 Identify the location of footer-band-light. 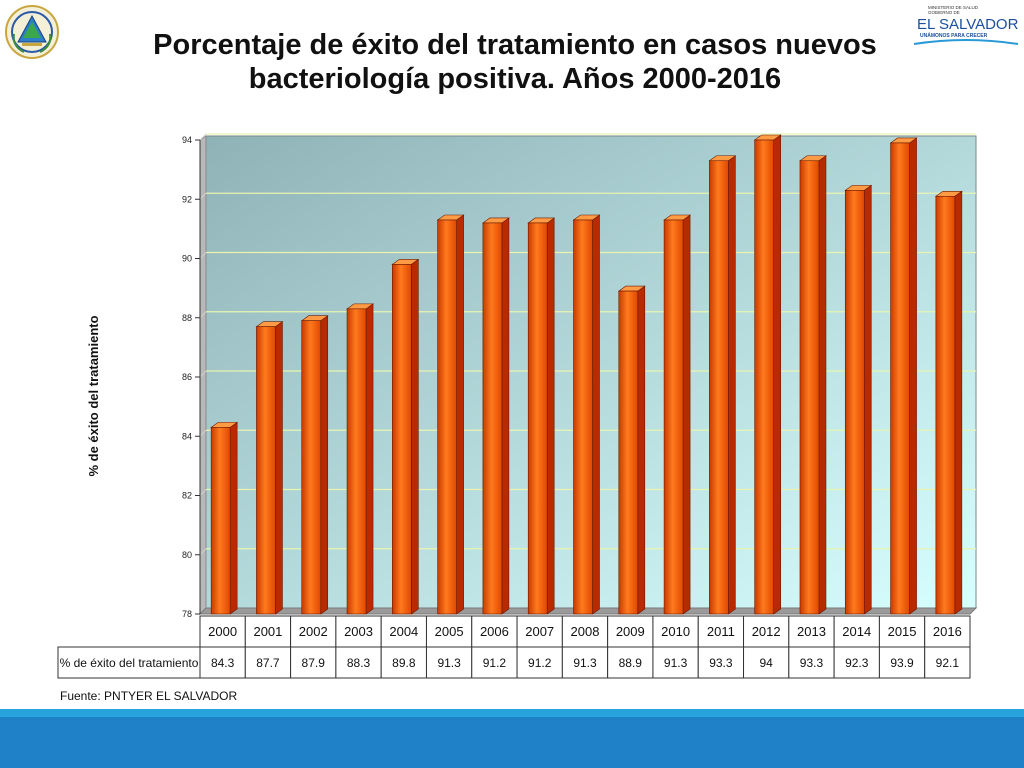
(512, 713).